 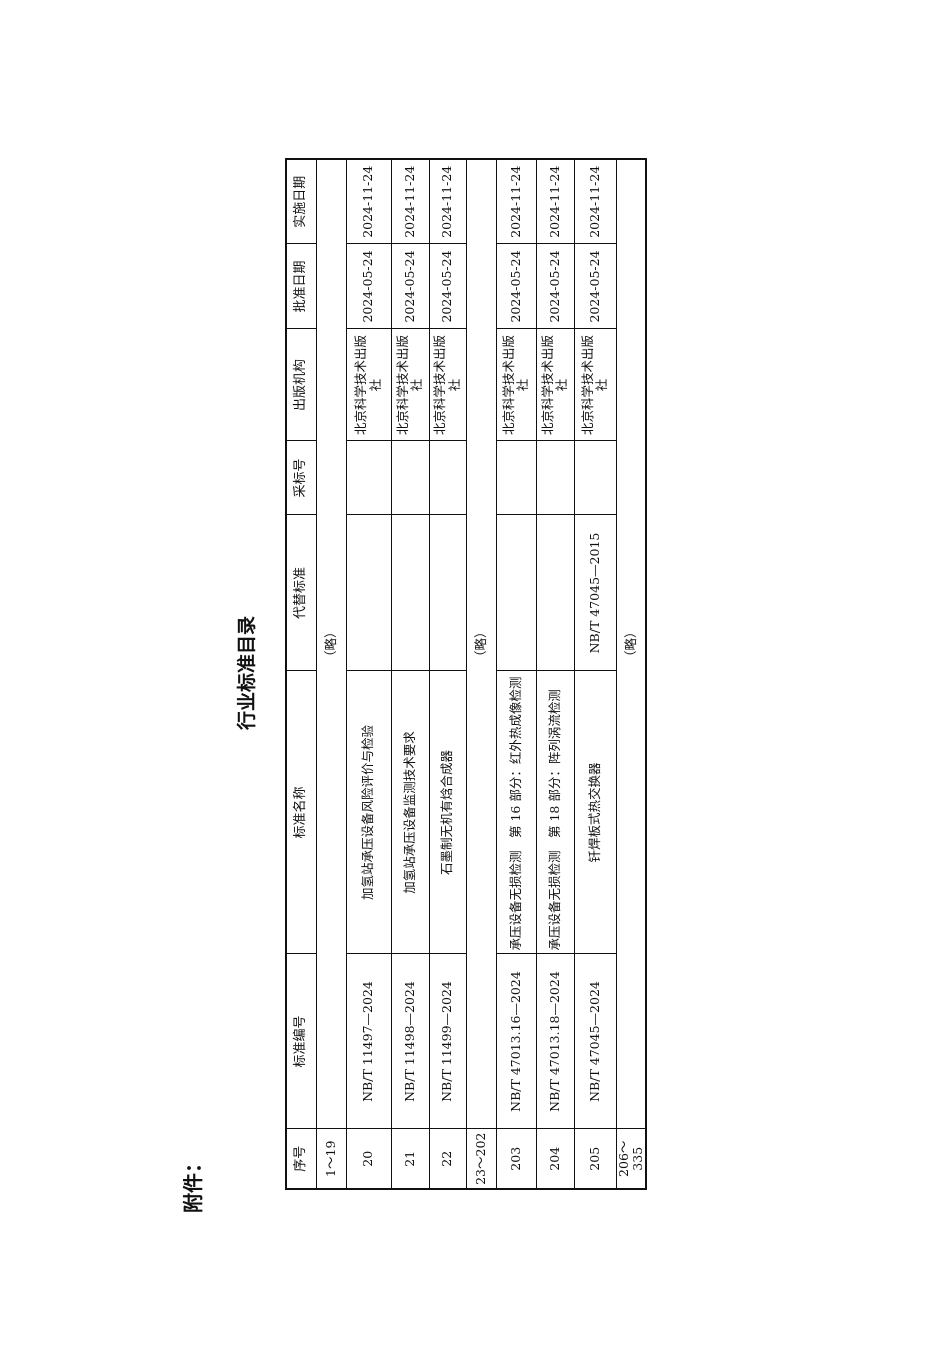 What do you see at coordinates (447, 1159) in the screenshot?
I see `seq-cell: 22` at bounding box center [447, 1159].